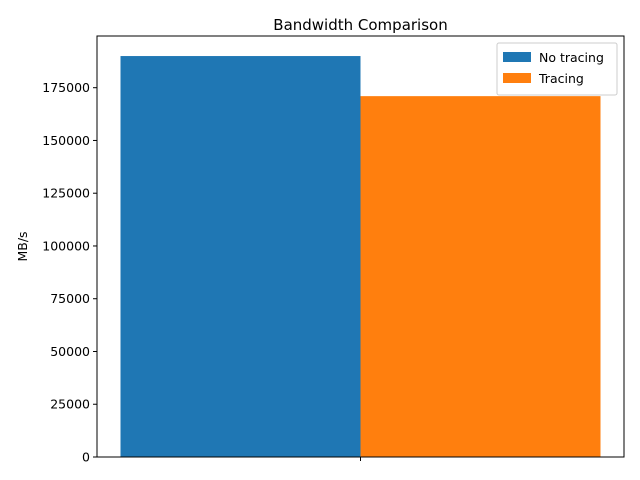 The height and width of the screenshot is (480, 640). Describe the element at coordinates (66, 140) in the screenshot. I see `y-tick-label: 150000` at that location.